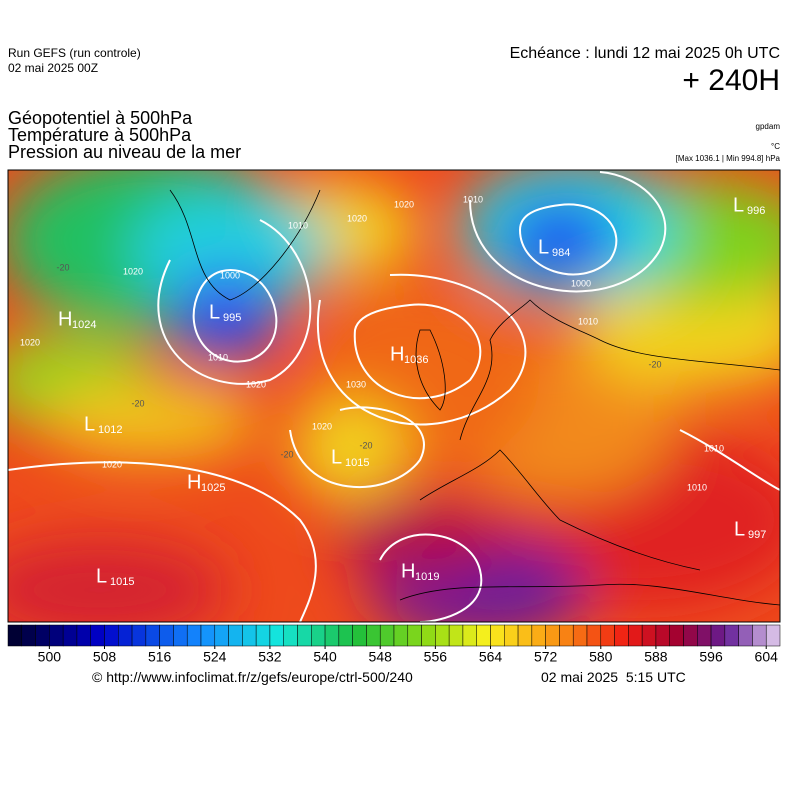 The height and width of the screenshot is (789, 788). I want to click on colorbar-tick-label: 540, so click(325, 657).